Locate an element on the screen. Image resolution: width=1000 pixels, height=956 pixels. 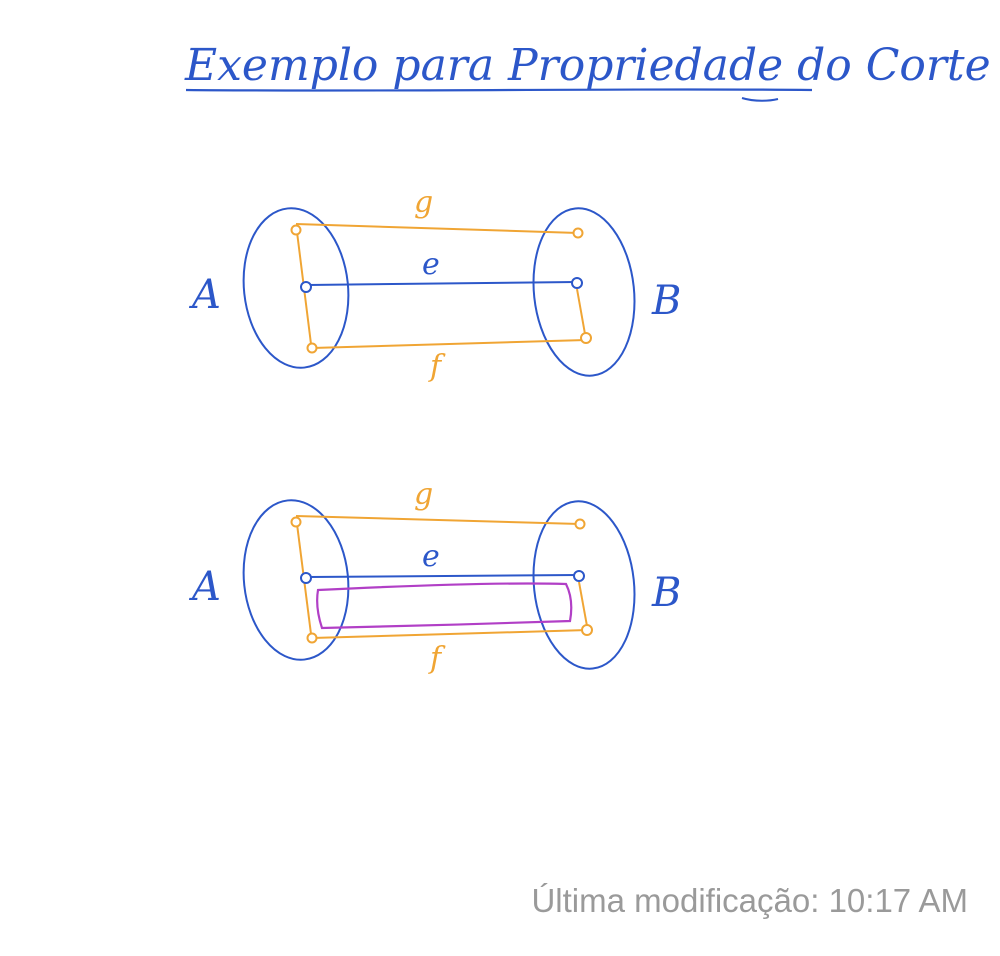
title-underline-flourish is located at coordinates (760, 99).